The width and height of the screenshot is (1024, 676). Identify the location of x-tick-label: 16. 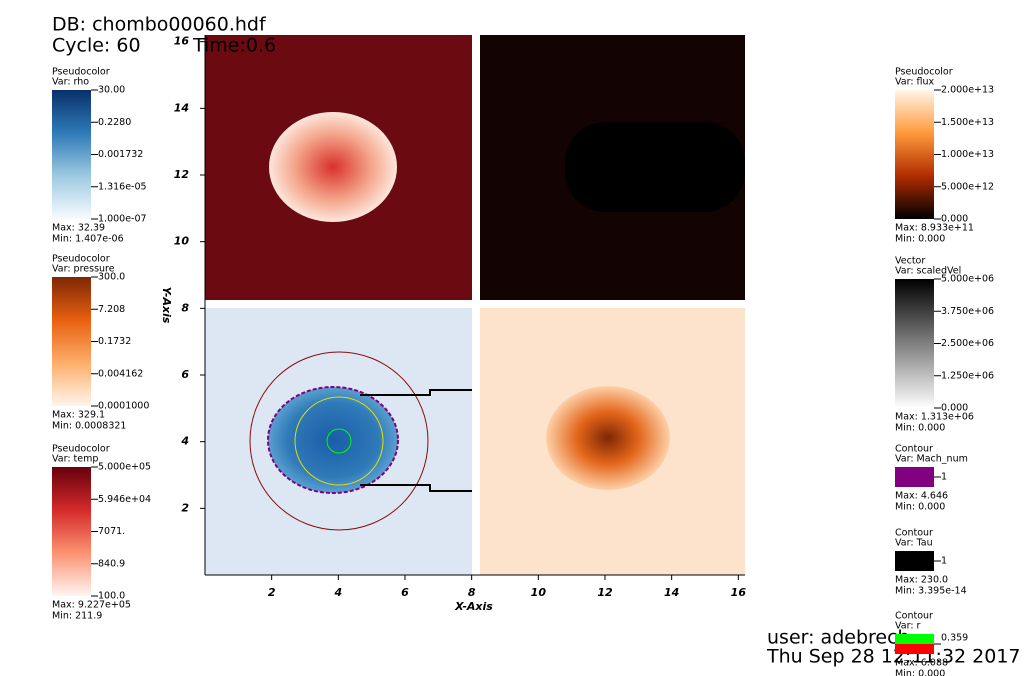
(739, 592).